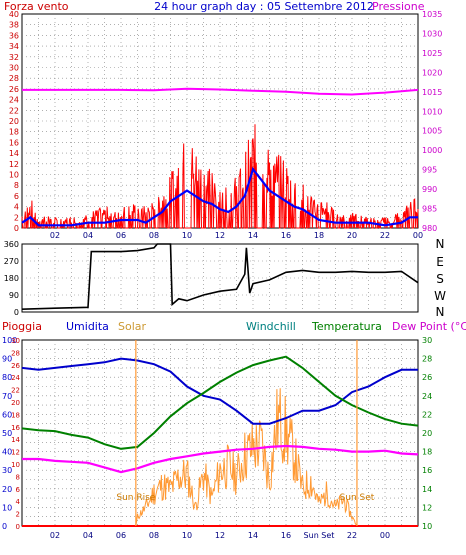 The image size is (466, 555). What do you see at coordinates (14, 89) in the screenshot?
I see `wind-y-tick: 26` at bounding box center [14, 89].